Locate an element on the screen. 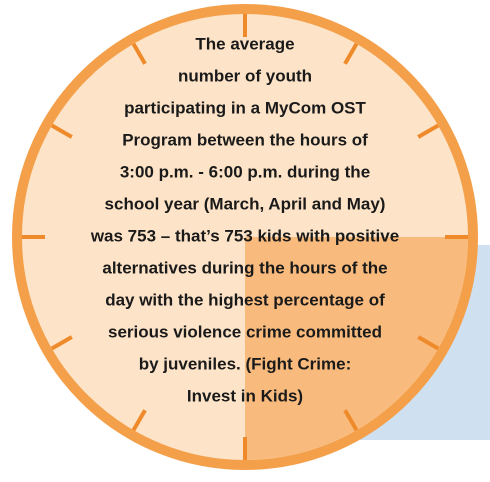 This screenshot has width=490, height=482. text-line: The average is located at coordinates (244, 43).